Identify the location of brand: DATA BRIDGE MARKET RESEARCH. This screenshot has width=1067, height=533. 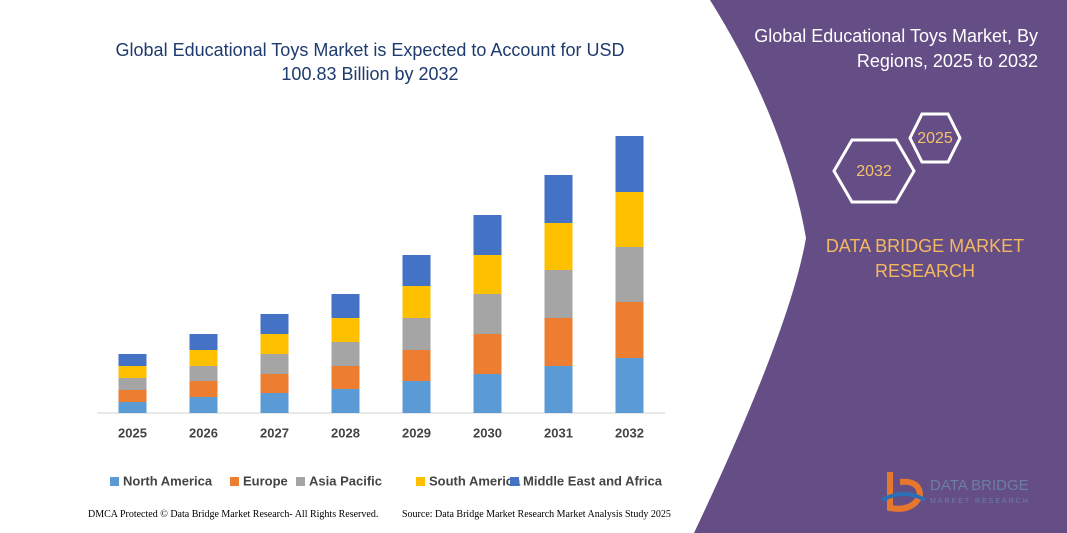
(925, 258).